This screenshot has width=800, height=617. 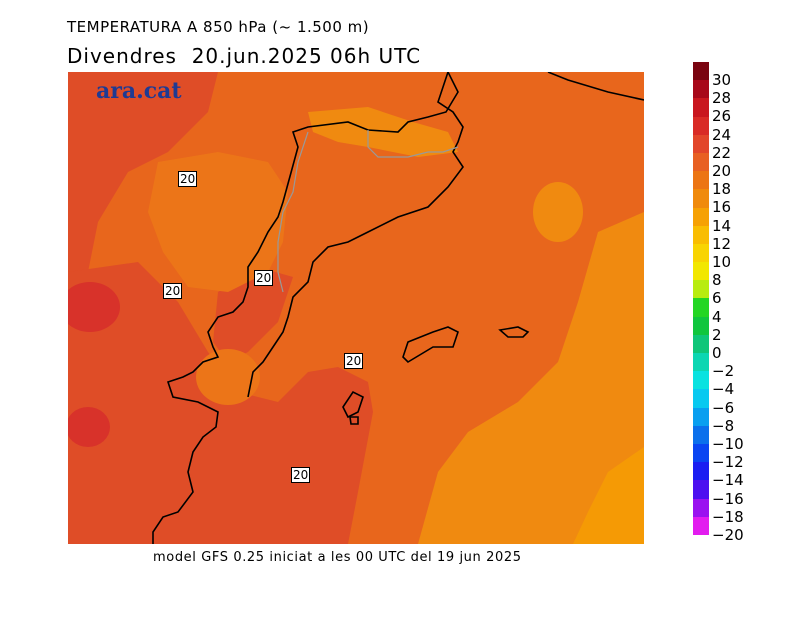 I want to click on cool-spot-inland, so click(x=228, y=377).